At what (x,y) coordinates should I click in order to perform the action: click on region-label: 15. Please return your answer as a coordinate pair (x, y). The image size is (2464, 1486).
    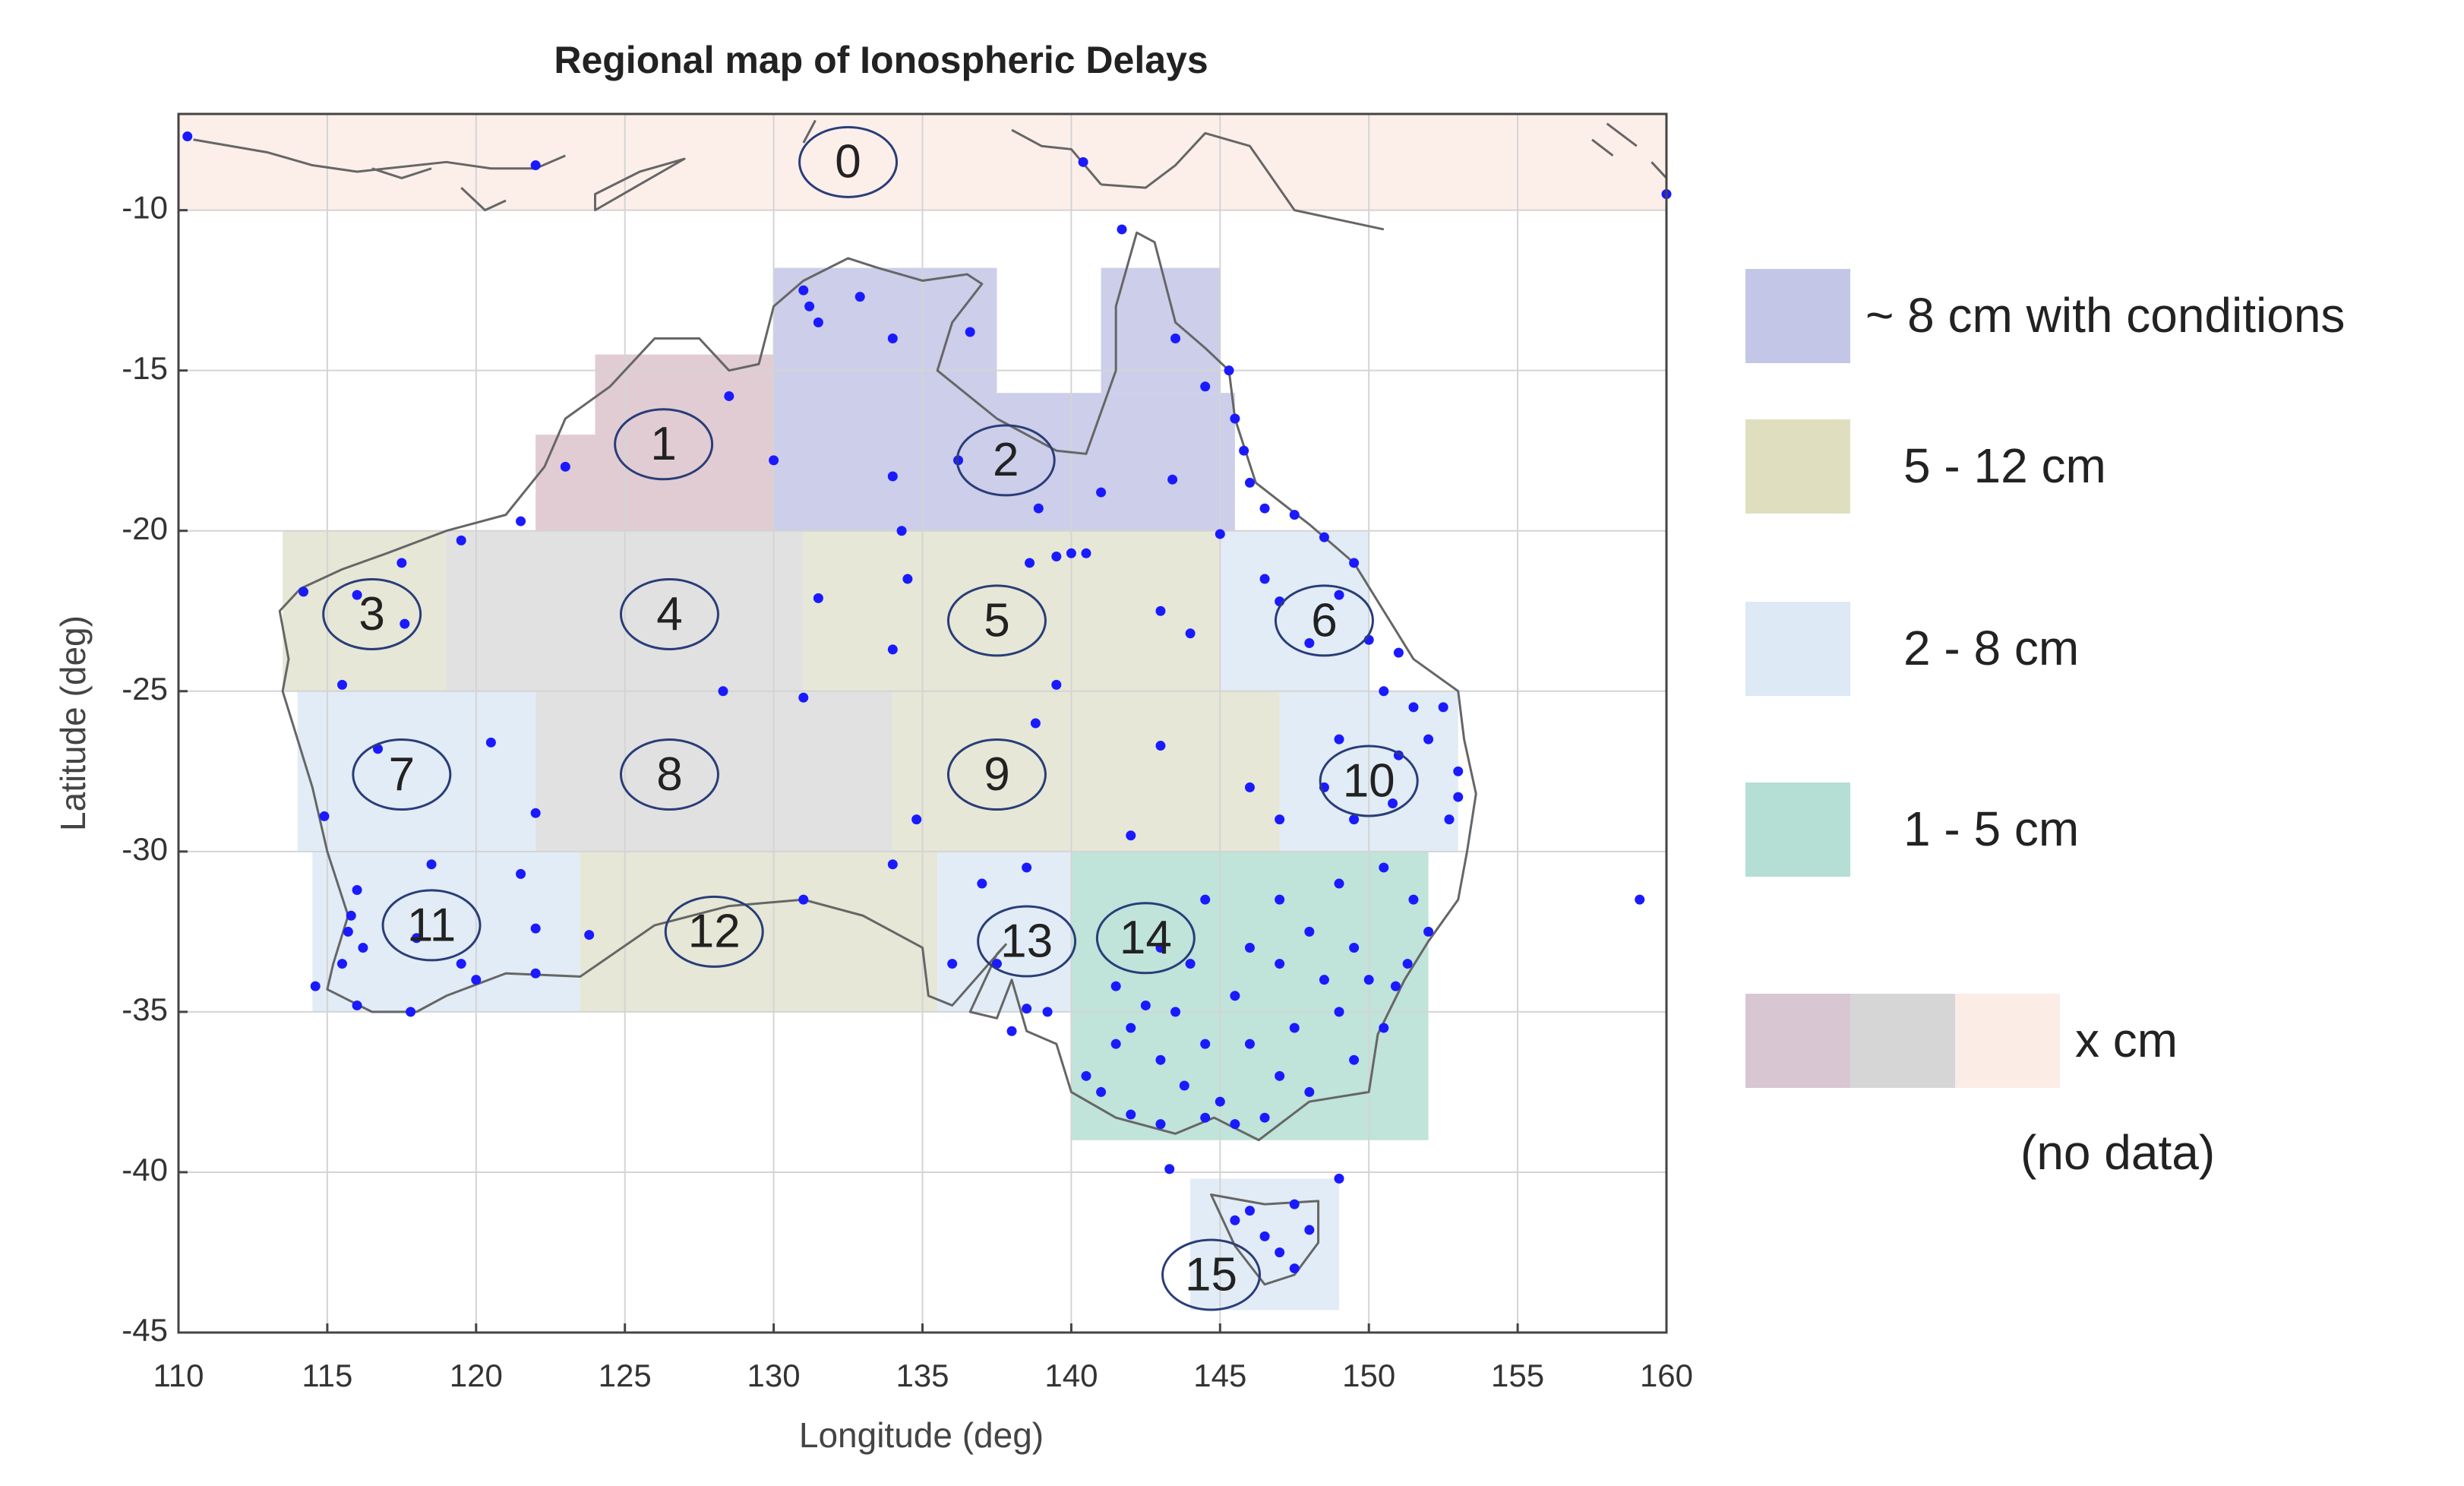
    Looking at the image, I should click on (1211, 1275).